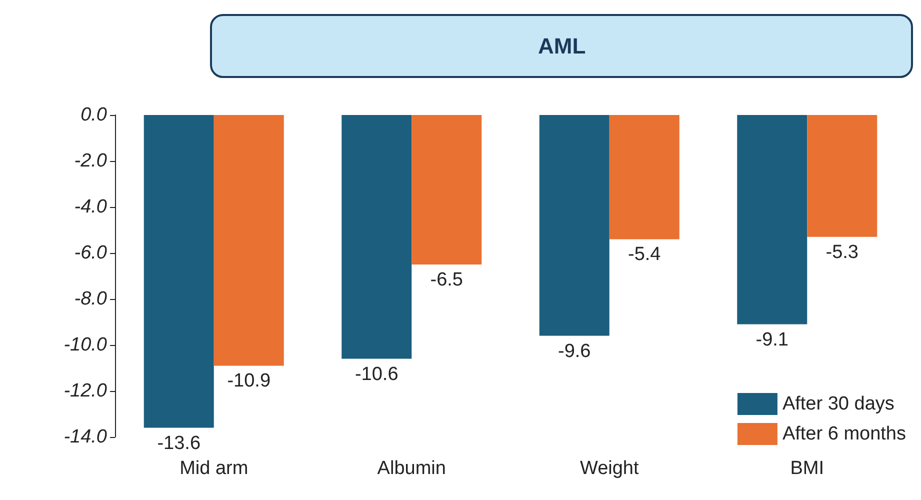 The image size is (921, 500). What do you see at coordinates (91, 161) in the screenshot?
I see `y-tick-label: -2.0` at bounding box center [91, 161].